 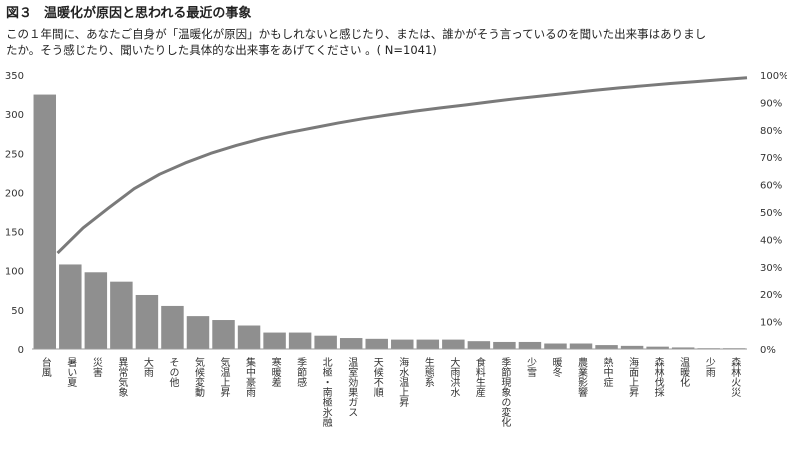 I want to click on x-tick-label: 海面上昇, so click(x=633, y=377).